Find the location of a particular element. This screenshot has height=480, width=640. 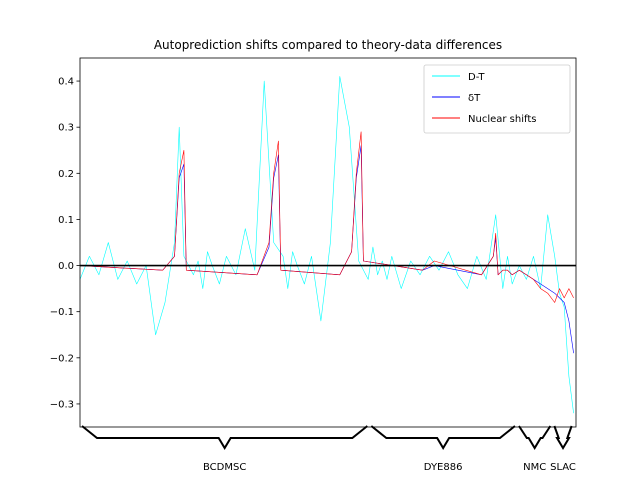

y-axis: −0.3 −0.2 −0.1 0.0 0.1 0.2 0.3 0.4 is located at coordinates (65, 243).